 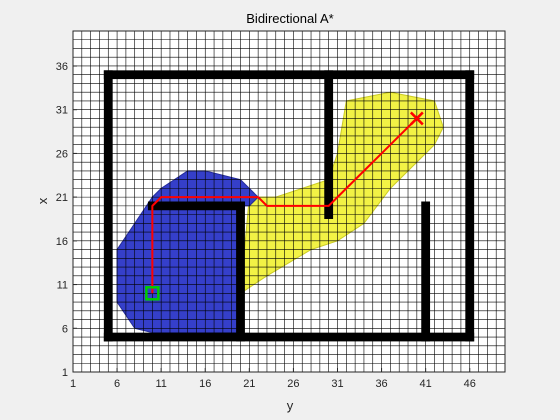 What do you see at coordinates (73, 384) in the screenshot?
I see `x-tick-label: 1` at bounding box center [73, 384].